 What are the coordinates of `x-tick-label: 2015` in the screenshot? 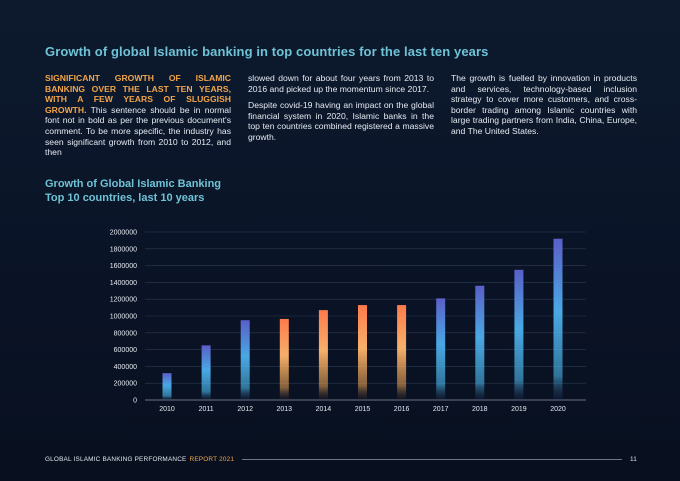 It's located at (363, 409).